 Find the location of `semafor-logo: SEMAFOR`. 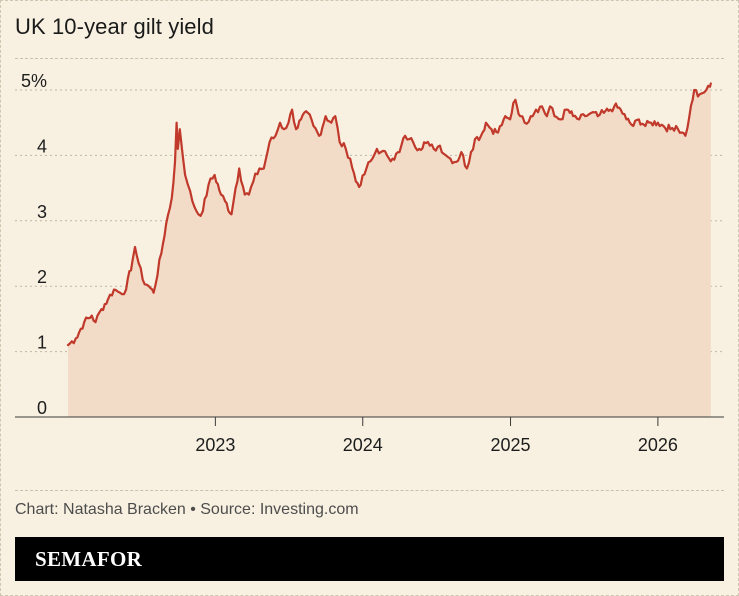

semafor-logo: SEMAFOR is located at coordinates (89, 559).